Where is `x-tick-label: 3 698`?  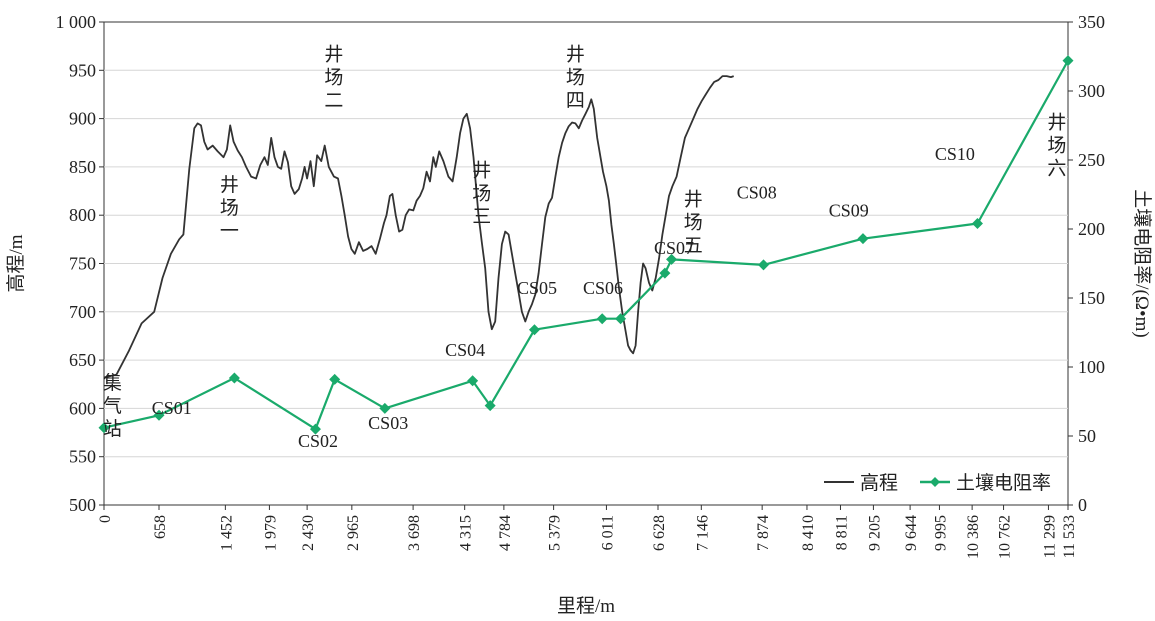 x-tick-label: 3 698 is located at coordinates (414, 533).